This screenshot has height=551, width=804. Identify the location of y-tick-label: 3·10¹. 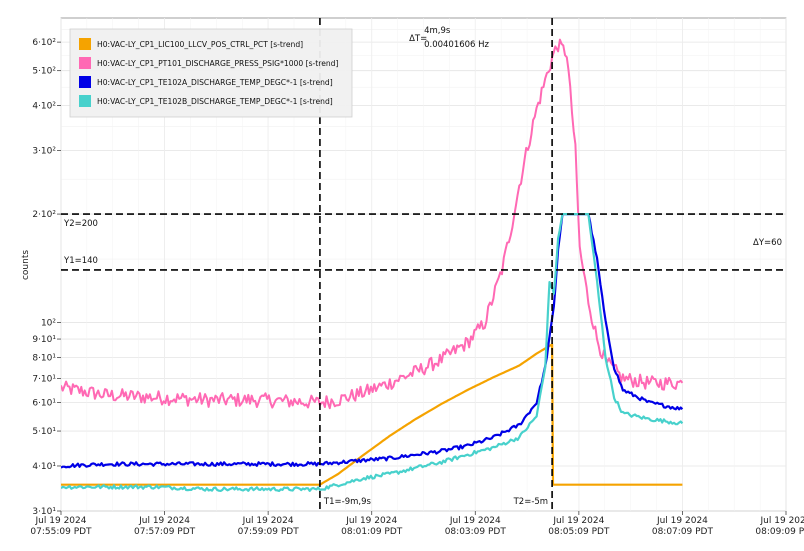
(44, 512).